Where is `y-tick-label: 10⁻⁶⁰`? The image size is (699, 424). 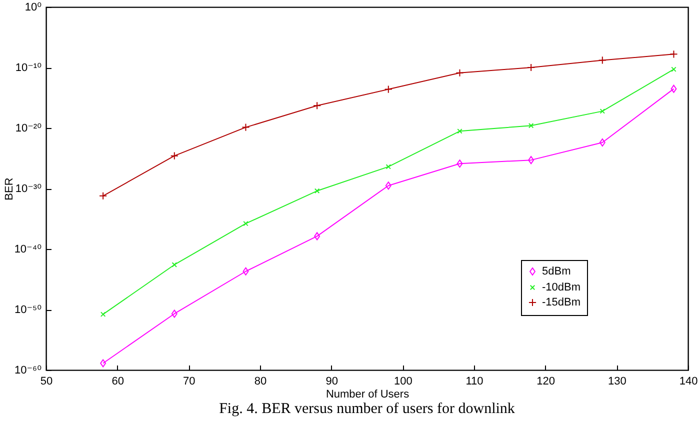
y-tick-label: 10⁻⁶⁰ is located at coordinates (28, 370).